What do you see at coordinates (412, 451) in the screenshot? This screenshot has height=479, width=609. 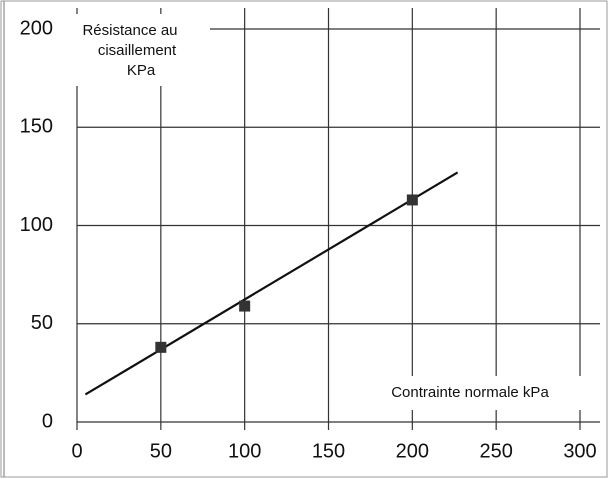 I see `x-tick-label: 200` at bounding box center [412, 451].